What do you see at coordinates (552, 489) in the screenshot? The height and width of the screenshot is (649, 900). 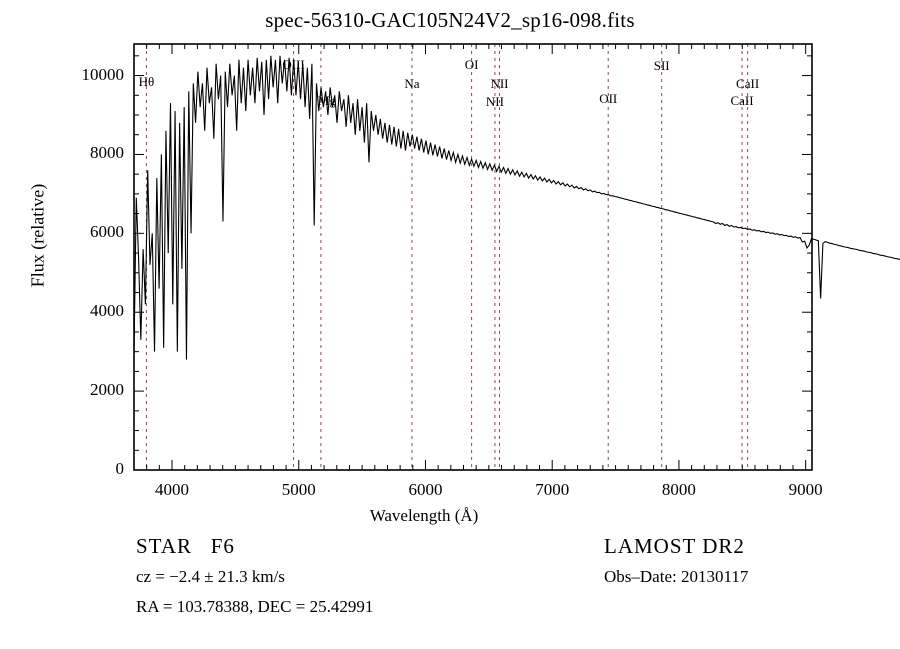 I see `x-tick-label-7000: 7000` at bounding box center [552, 489].